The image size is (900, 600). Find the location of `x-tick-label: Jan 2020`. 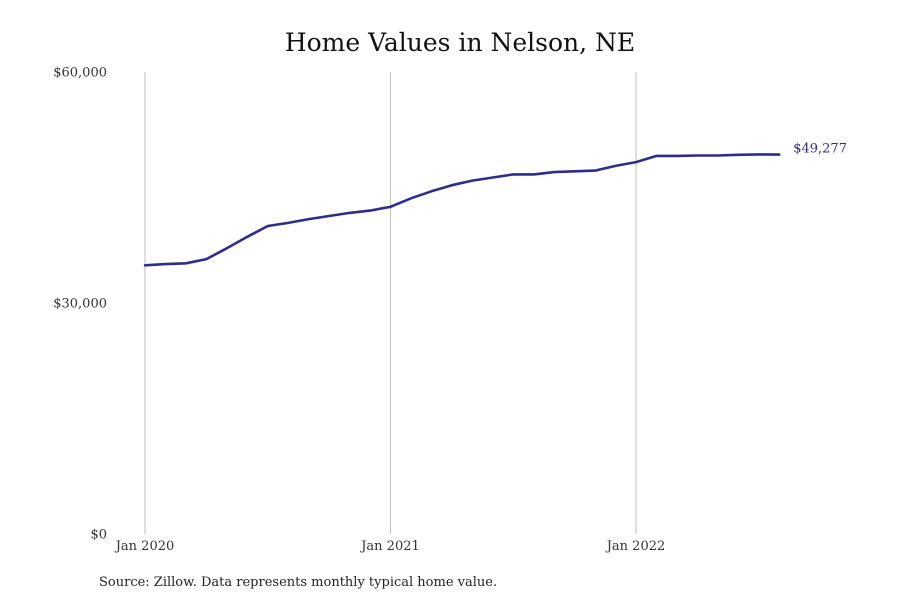

x-tick-label: Jan 2020 is located at coordinates (144, 546).